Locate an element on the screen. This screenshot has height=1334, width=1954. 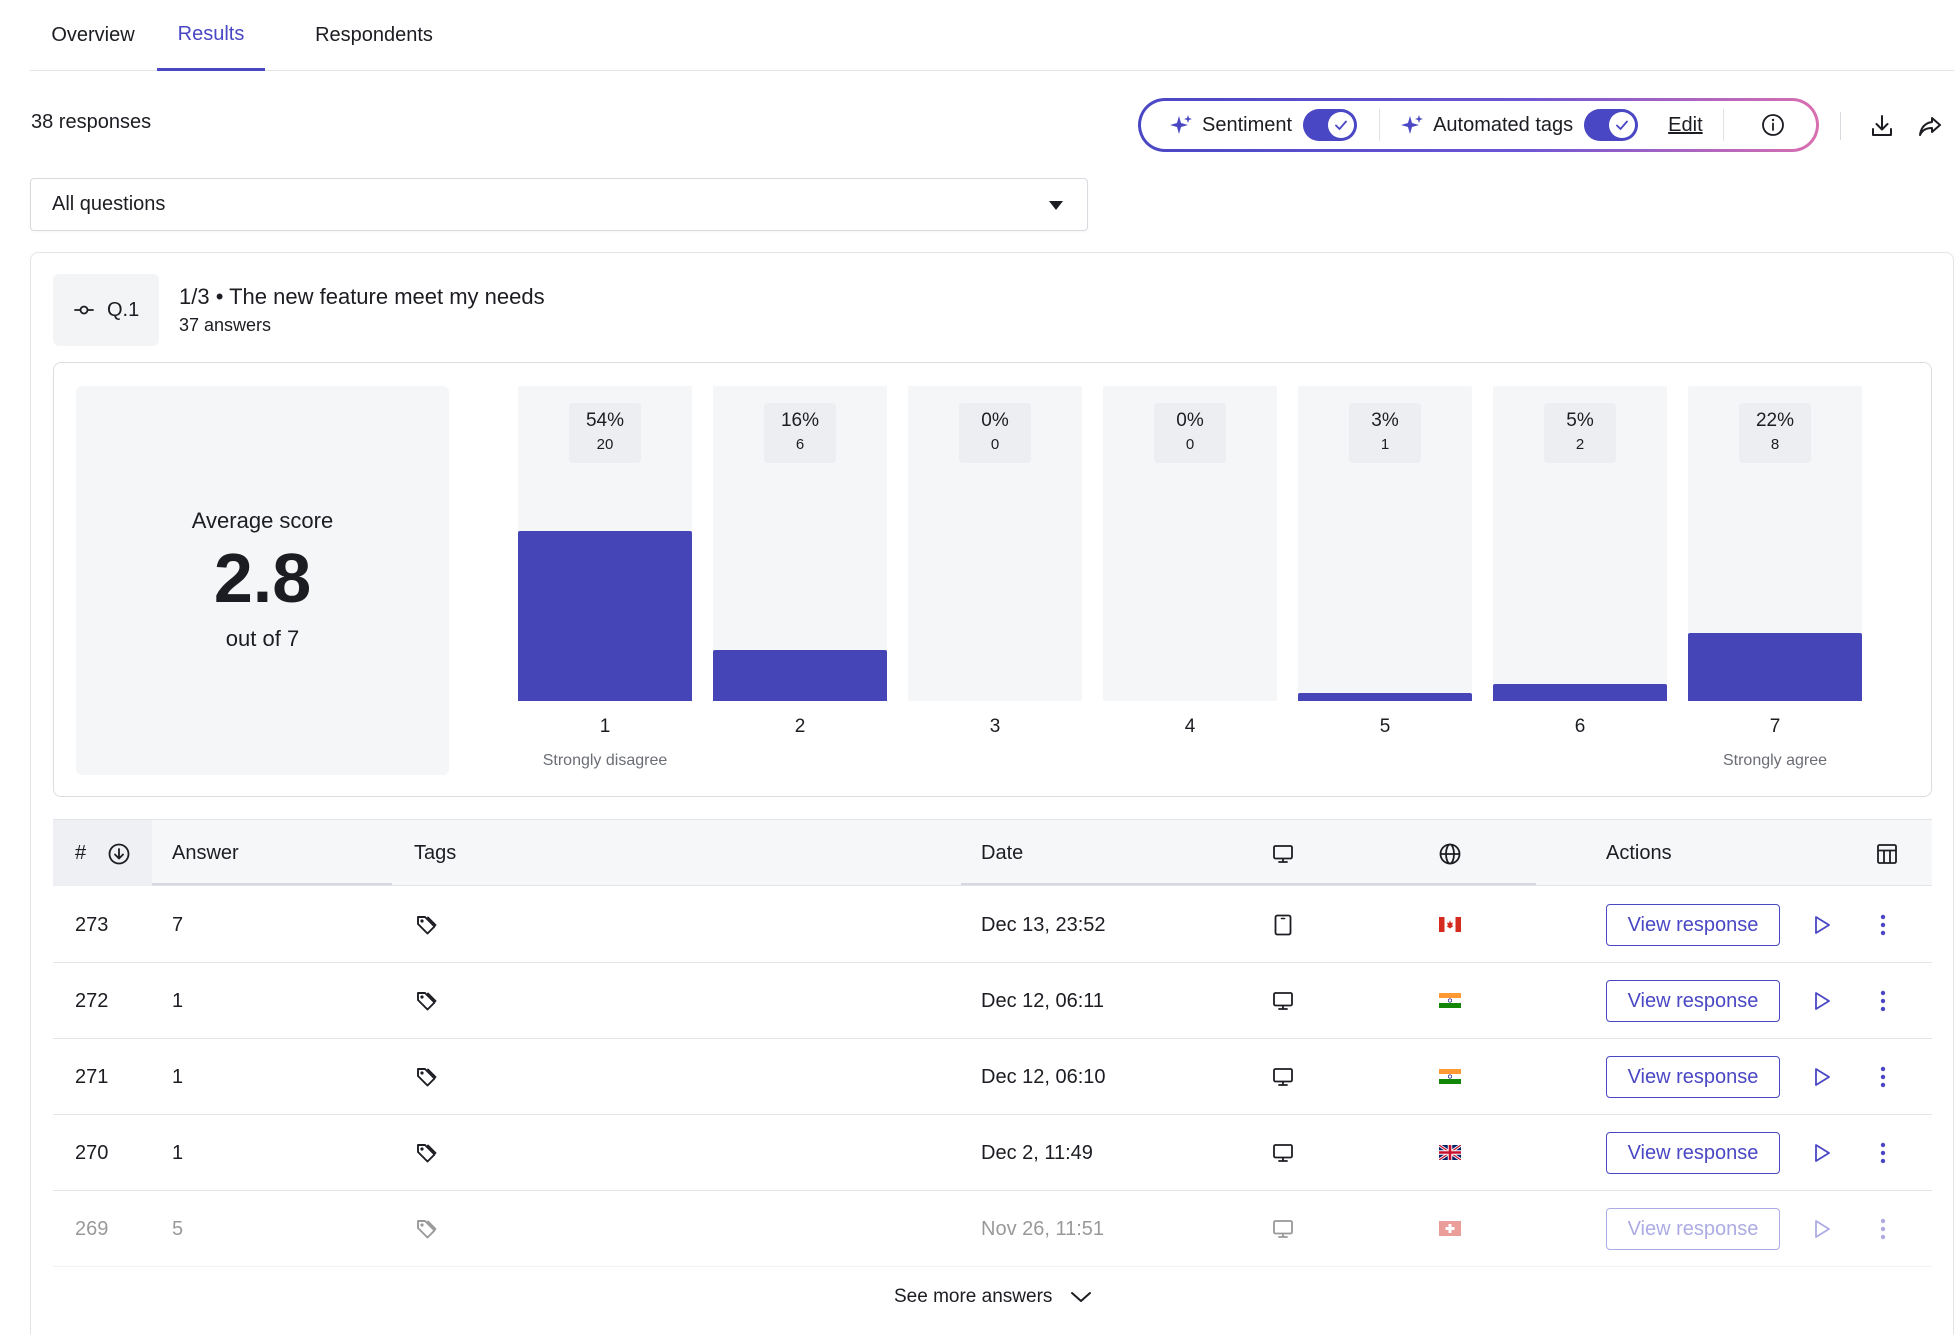
caret-down-icon is located at coordinates (1056, 205).